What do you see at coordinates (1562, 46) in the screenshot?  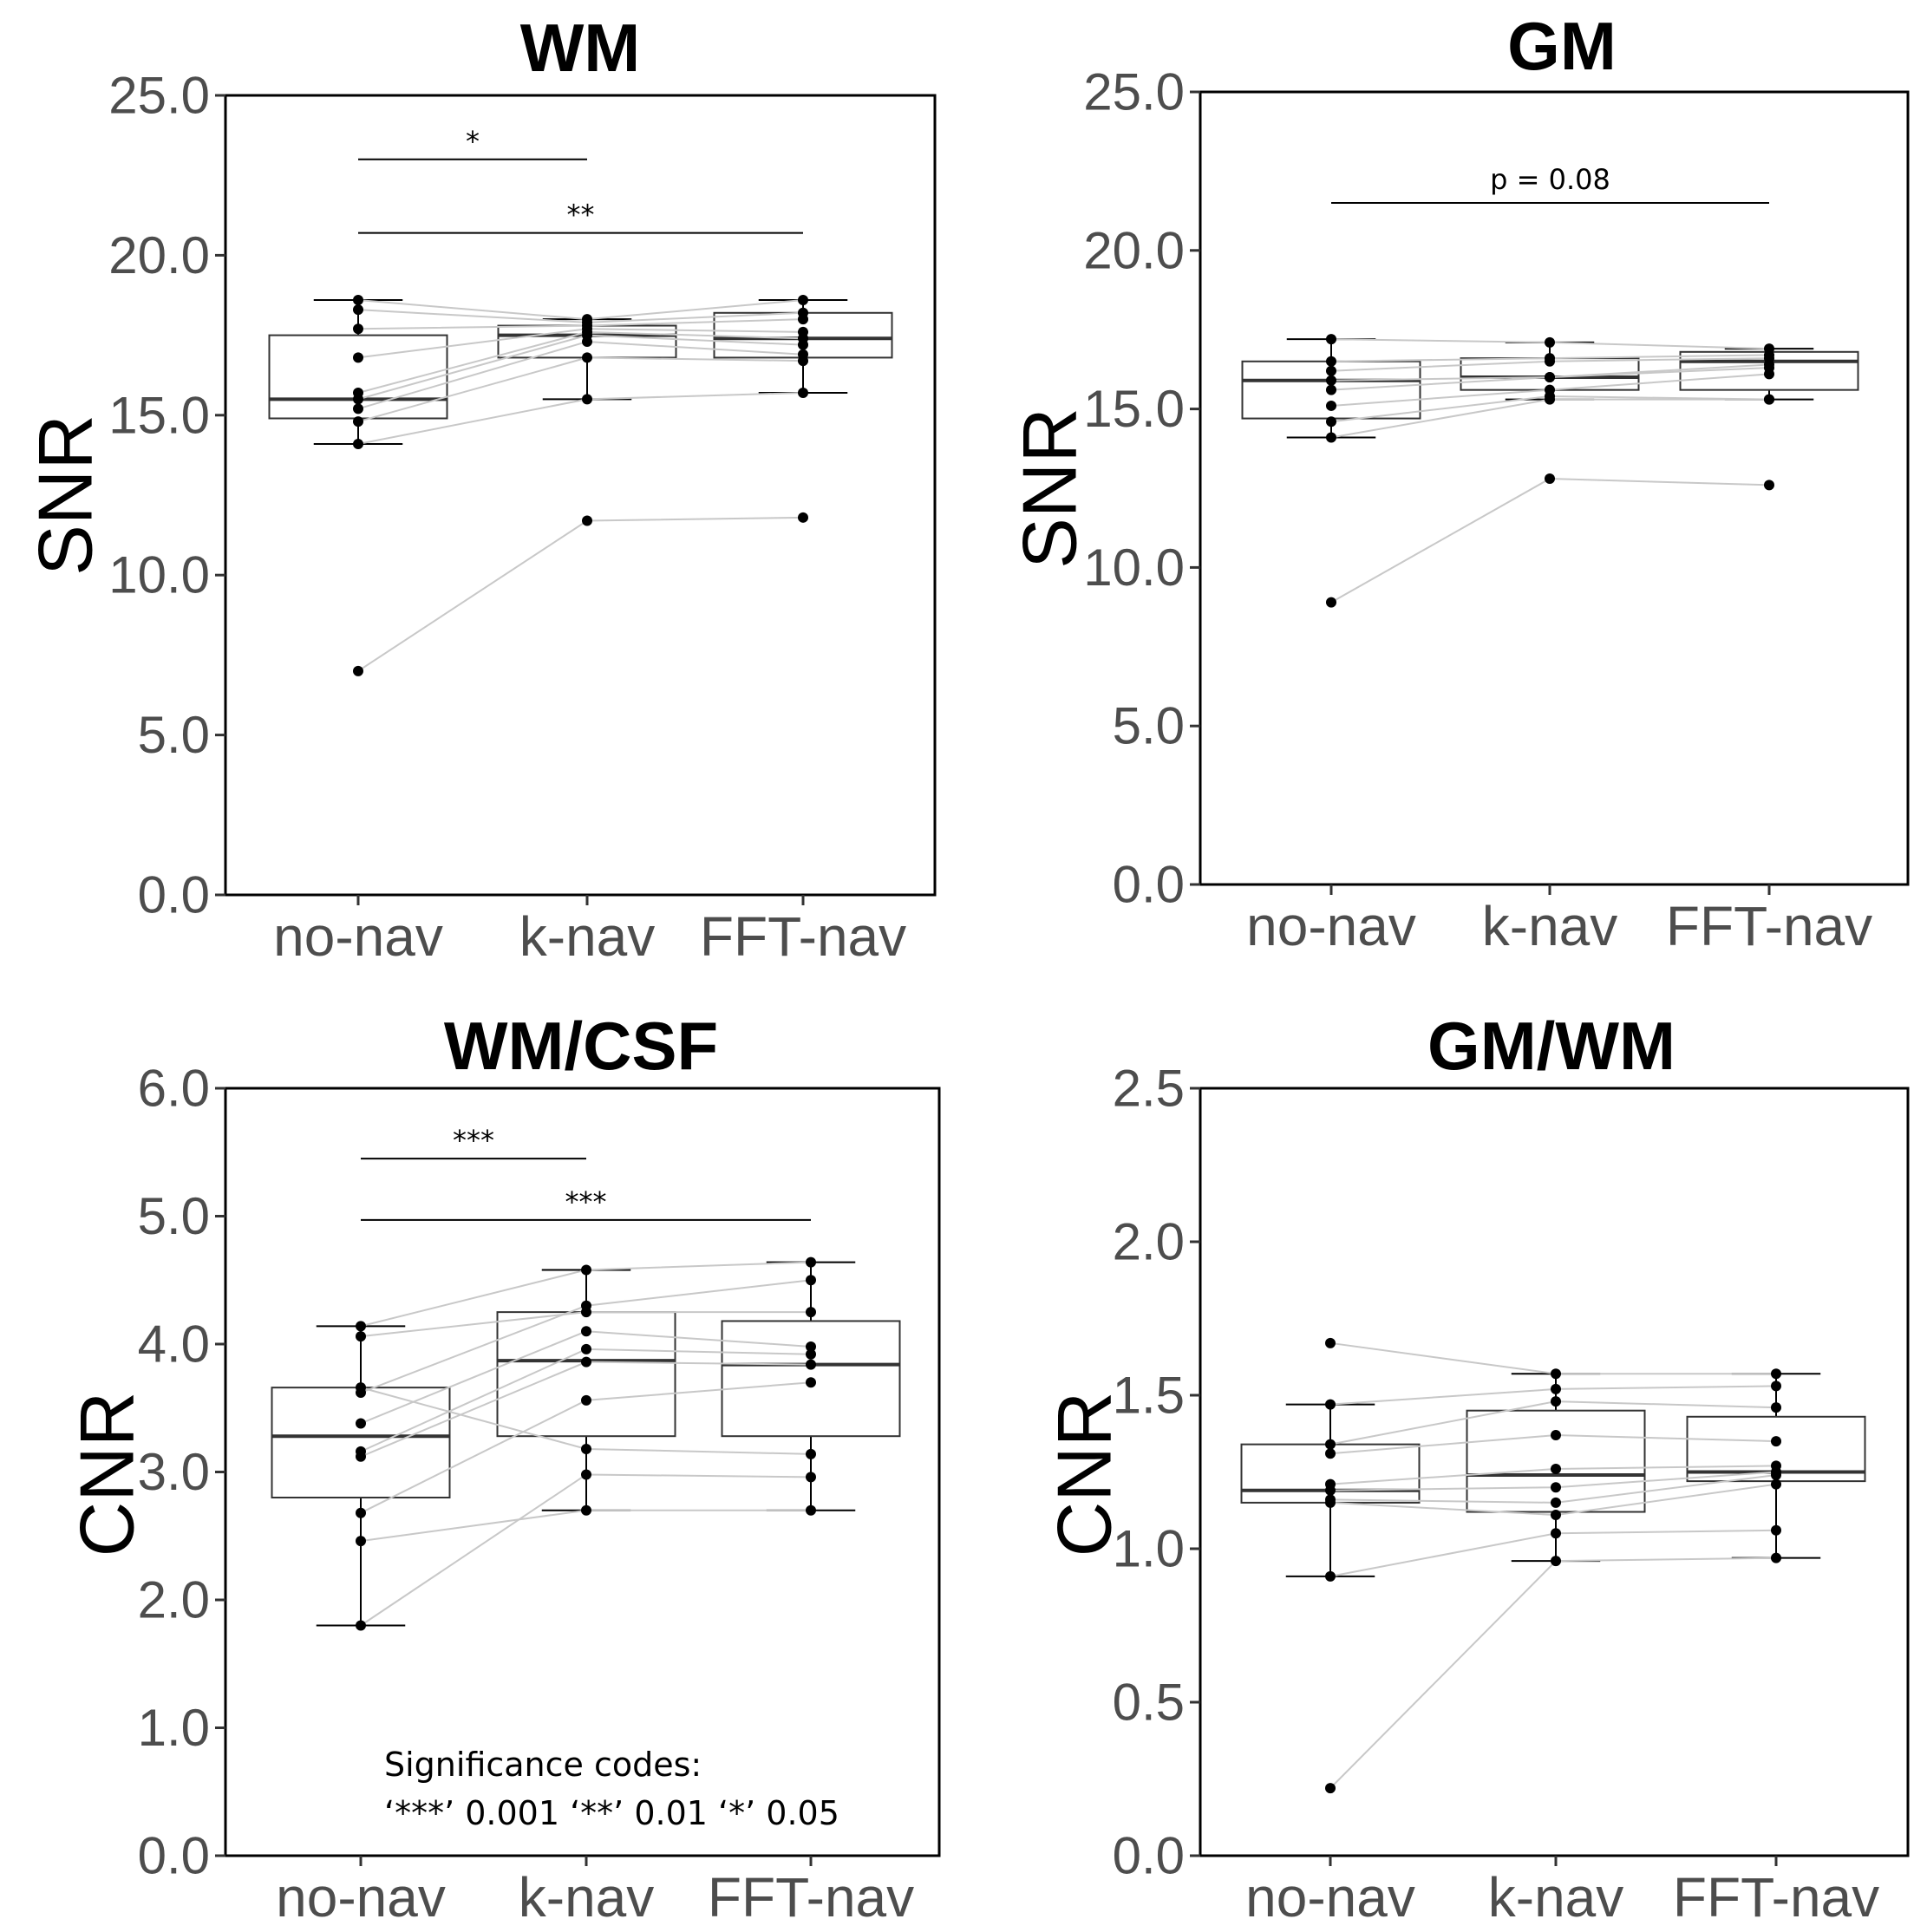 I see `chart-title: GM` at bounding box center [1562, 46].